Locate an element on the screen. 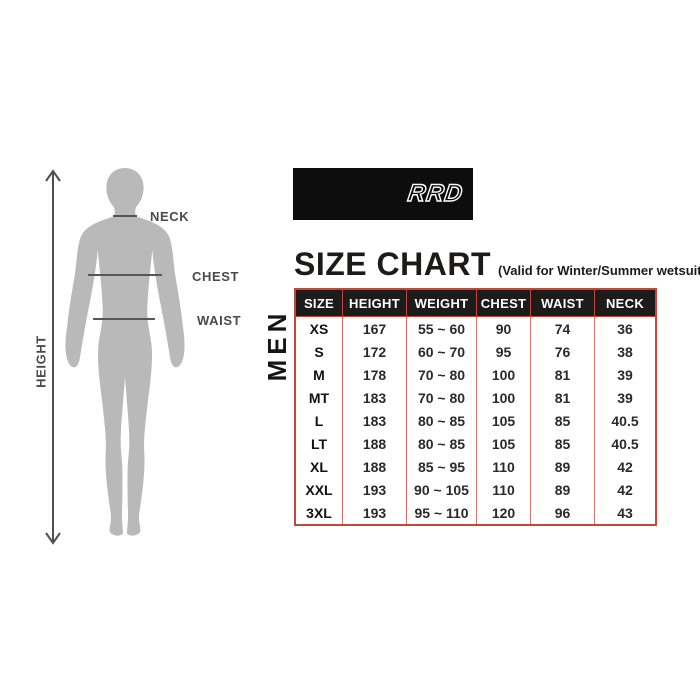 Image resolution: width=700 pixels, height=700 pixels. column-header: SIZE is located at coordinates (318, 303).